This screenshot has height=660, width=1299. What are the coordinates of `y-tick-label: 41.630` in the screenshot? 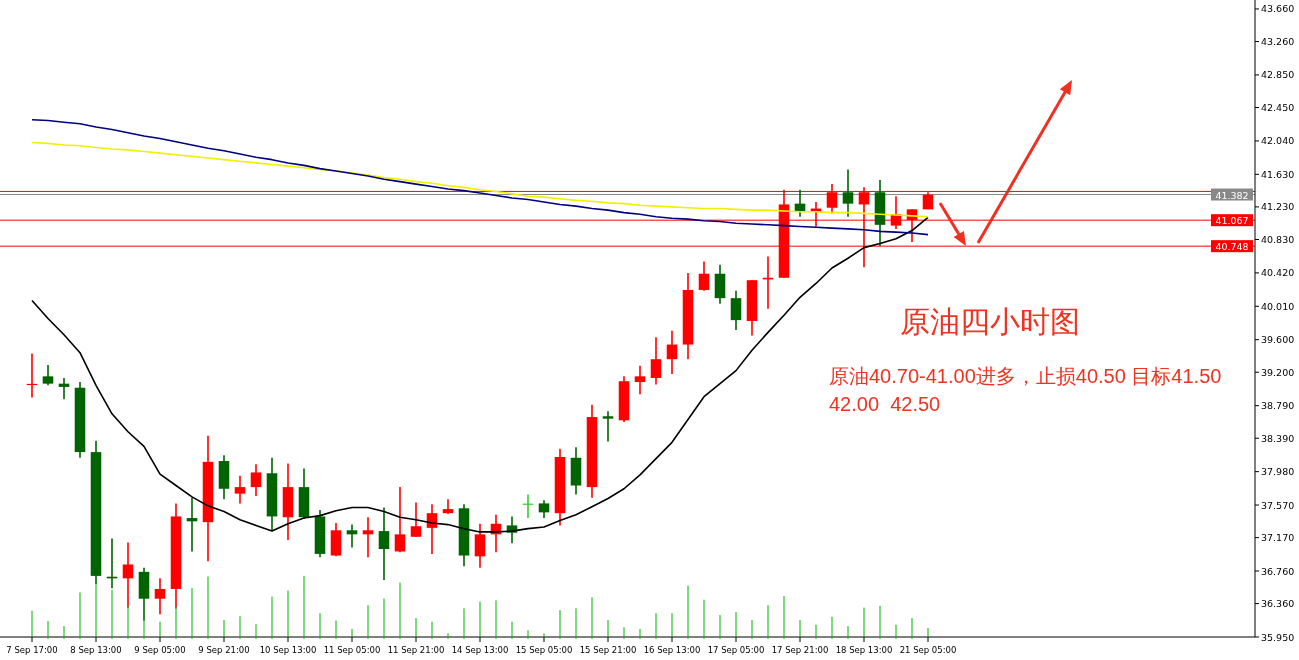 It's located at (1278, 174).